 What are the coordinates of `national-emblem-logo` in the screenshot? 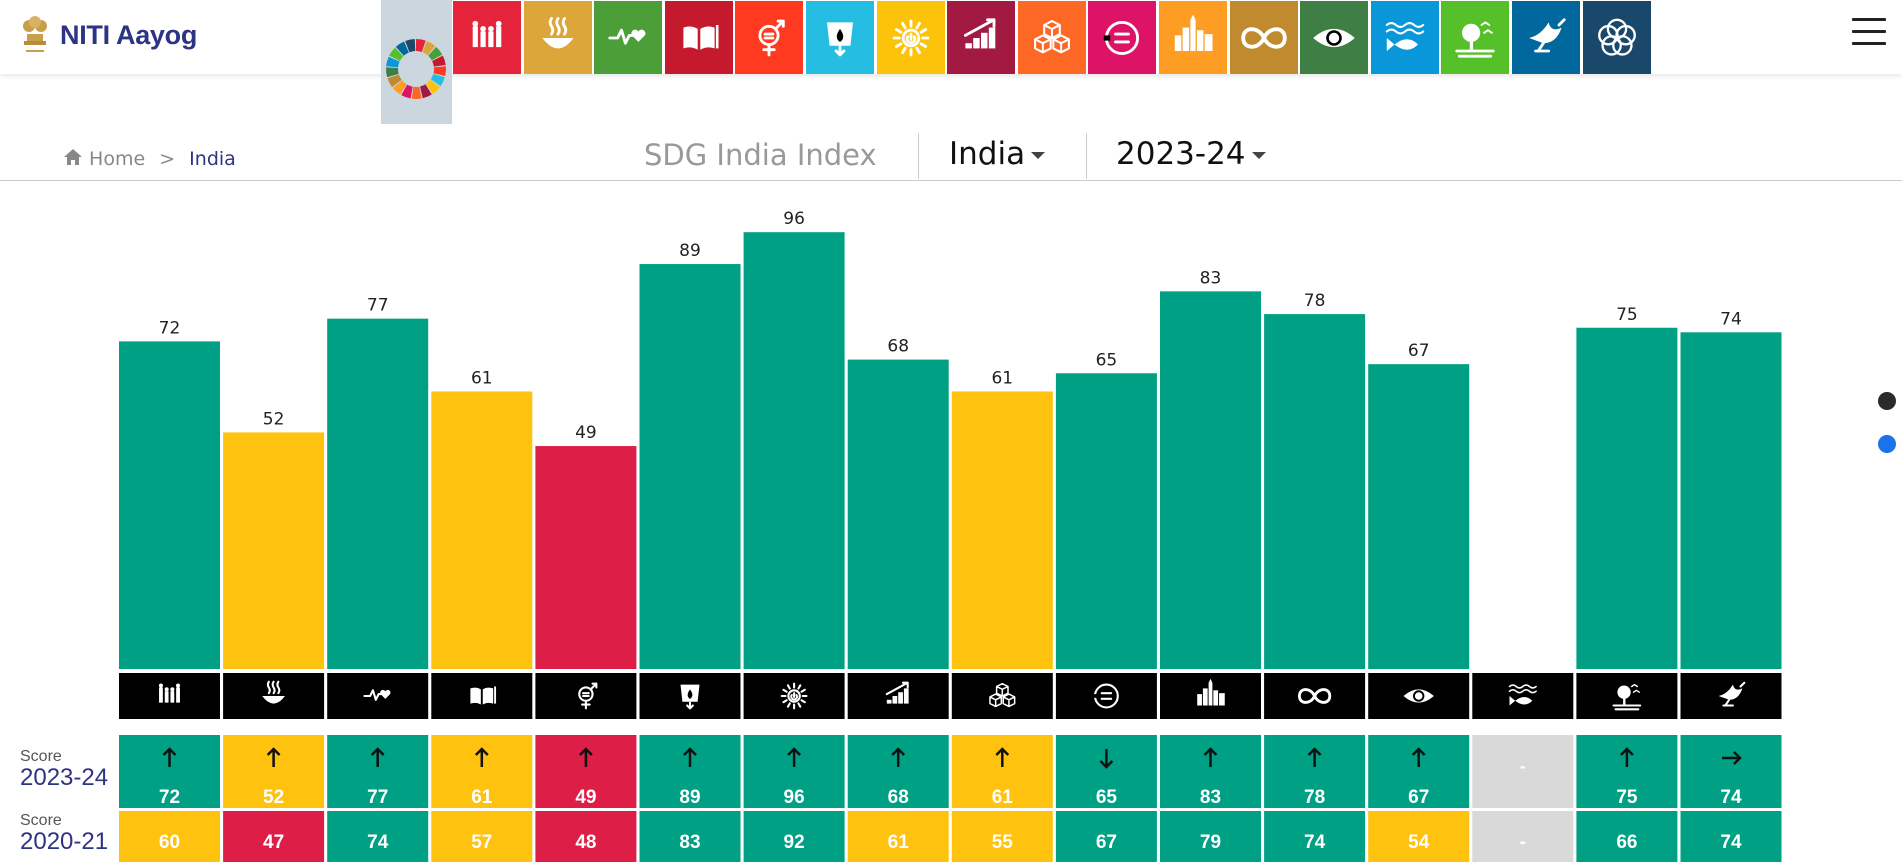 It's located at (35, 35).